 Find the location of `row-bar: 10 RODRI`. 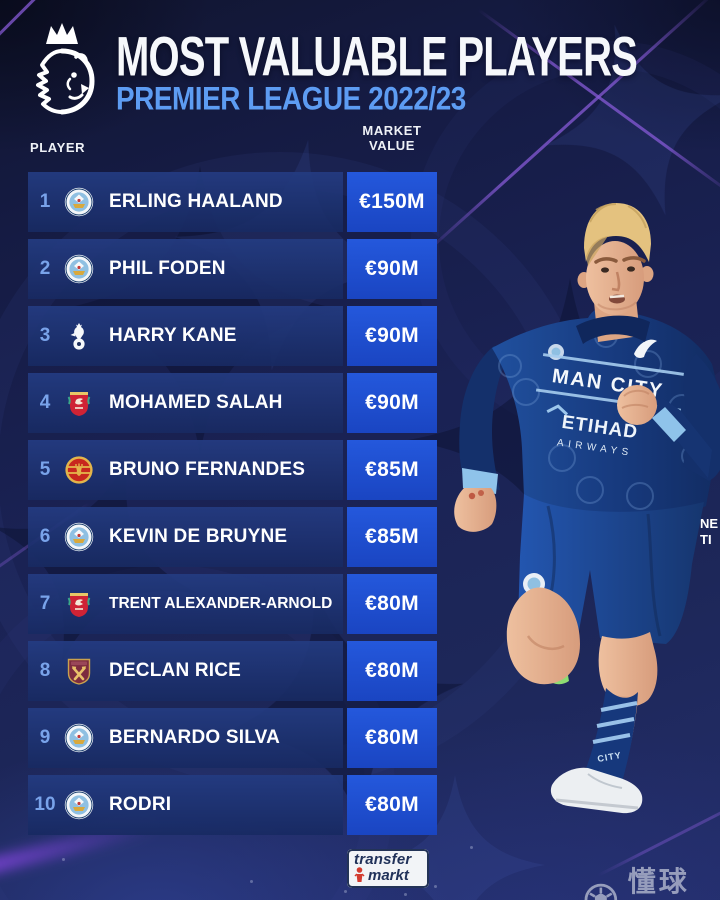

row-bar: 10 RODRI is located at coordinates (185, 805).